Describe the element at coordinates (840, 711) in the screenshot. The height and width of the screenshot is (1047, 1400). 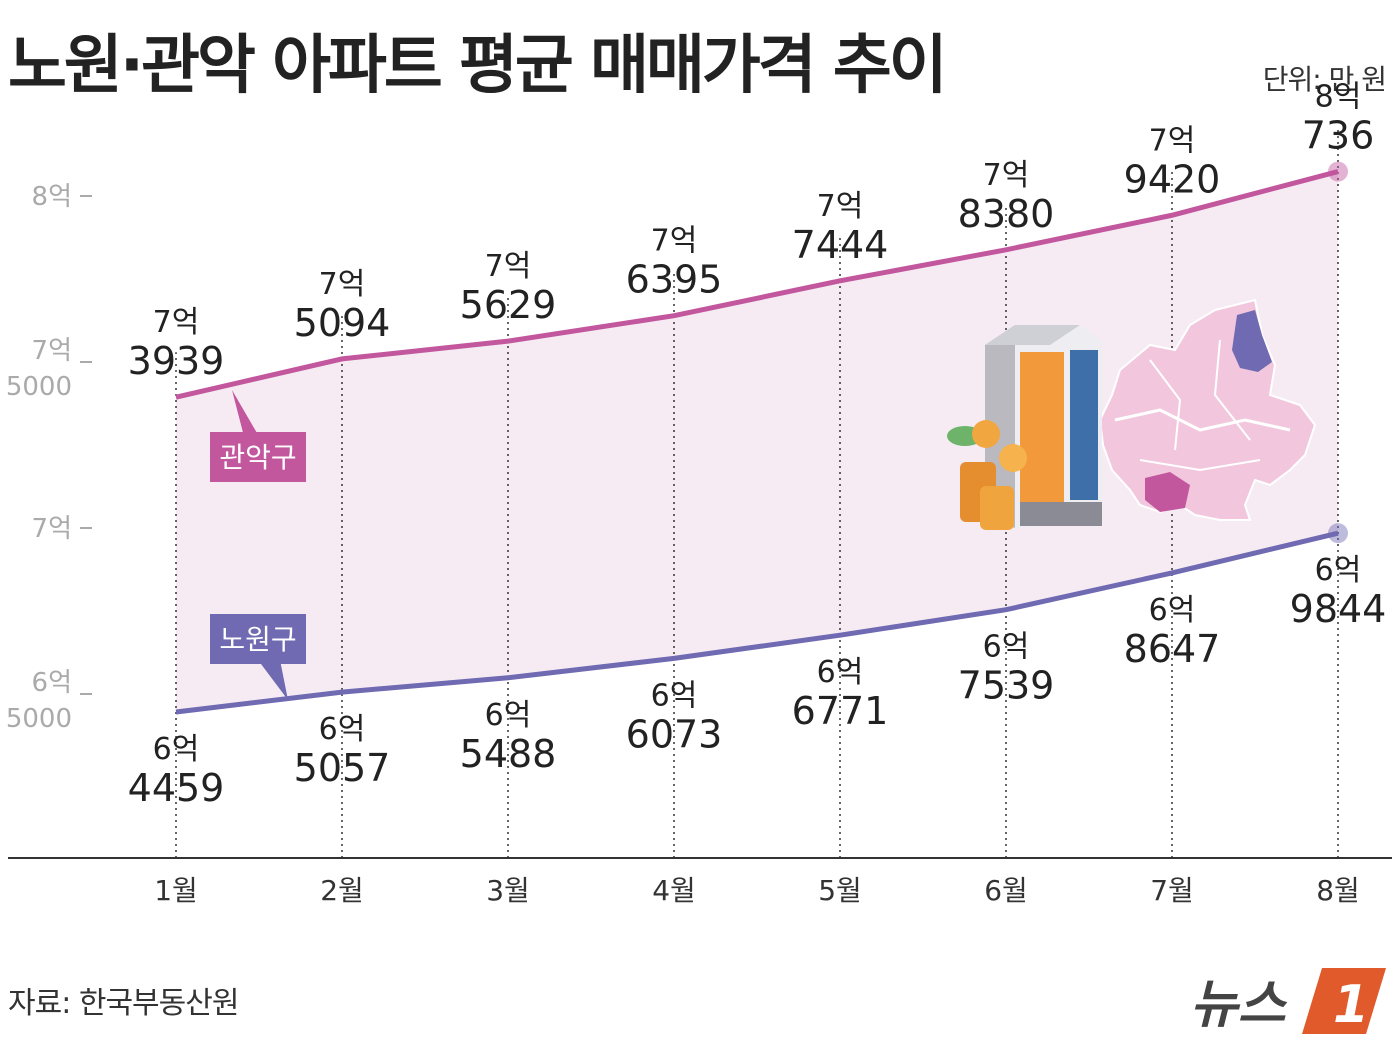
I see `svg-text: 6771` at that location.